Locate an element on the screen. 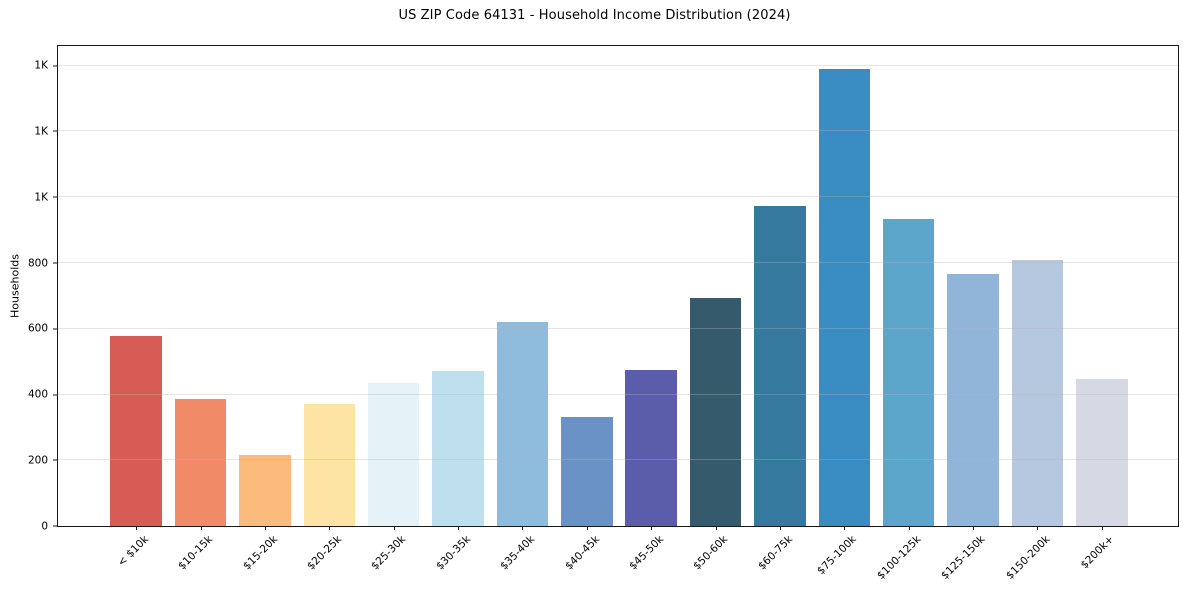 The width and height of the screenshot is (1189, 590). x-tick-label: $40-45k is located at coordinates (582, 553).